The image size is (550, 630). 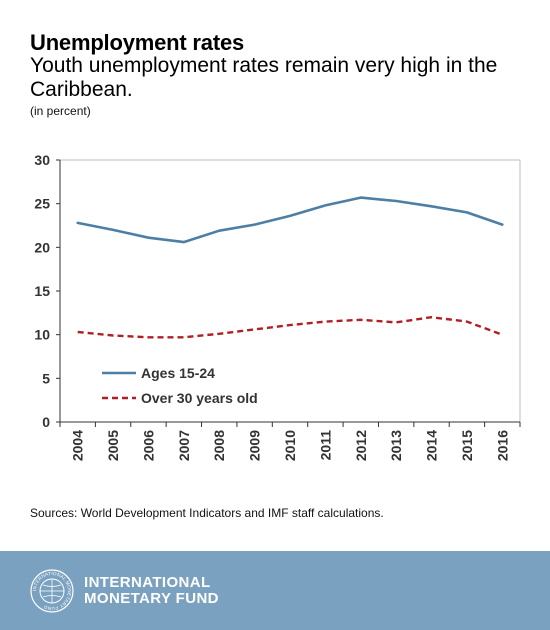 I want to click on x-tick-label: 2016, so click(x=502, y=445).